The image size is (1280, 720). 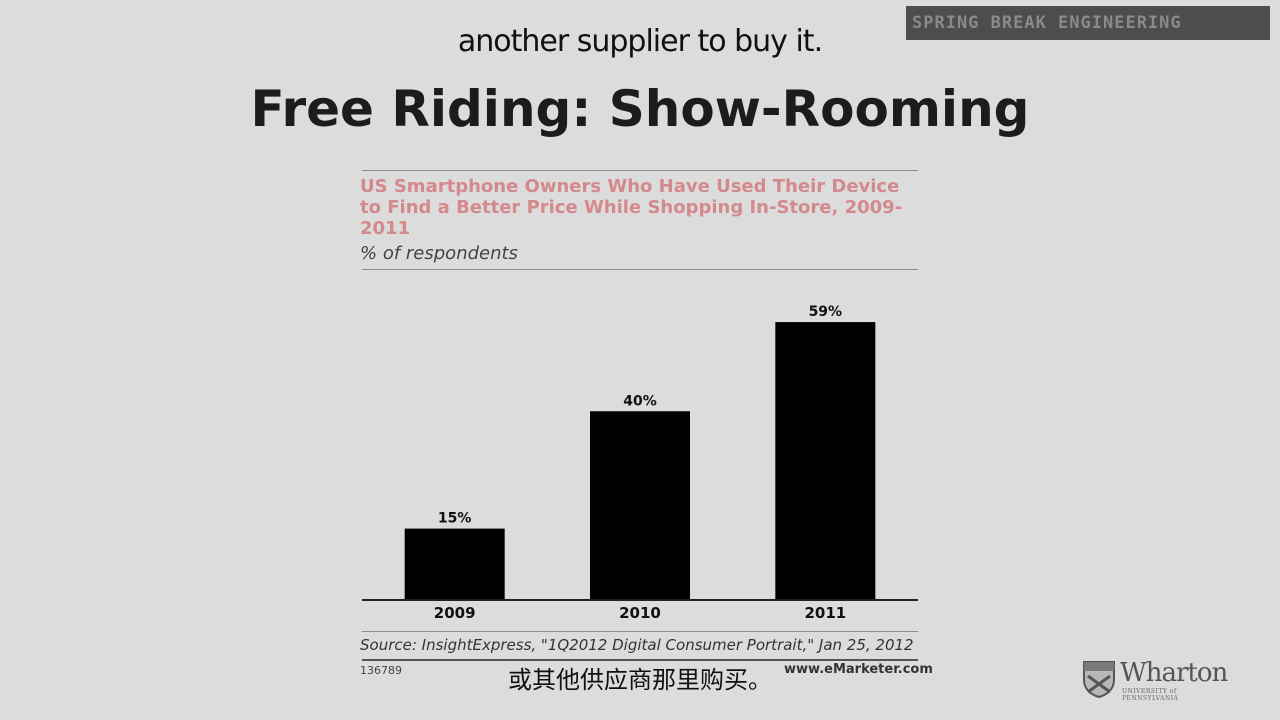 I want to click on bar-2009, so click(x=454, y=563).